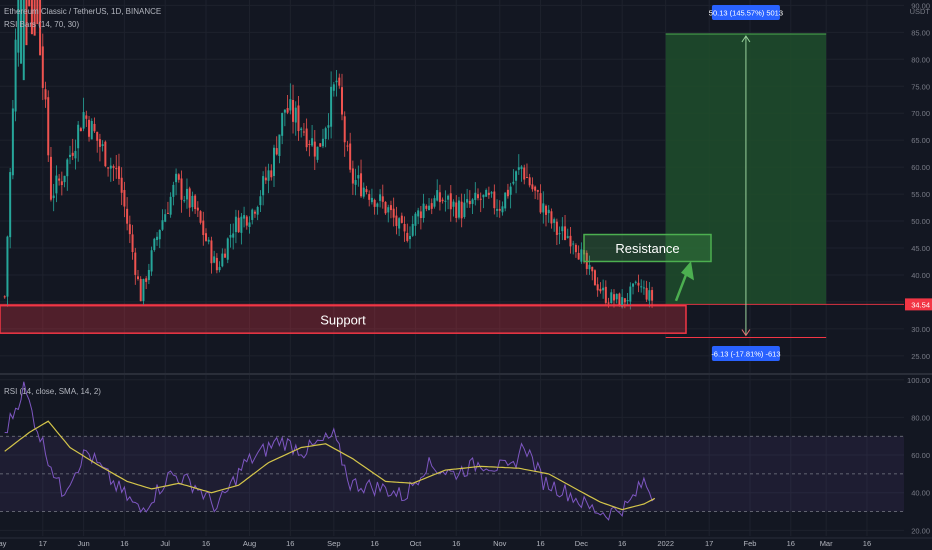 This screenshot has height=550, width=932. I want to click on currency-label: USDT, so click(920, 11).